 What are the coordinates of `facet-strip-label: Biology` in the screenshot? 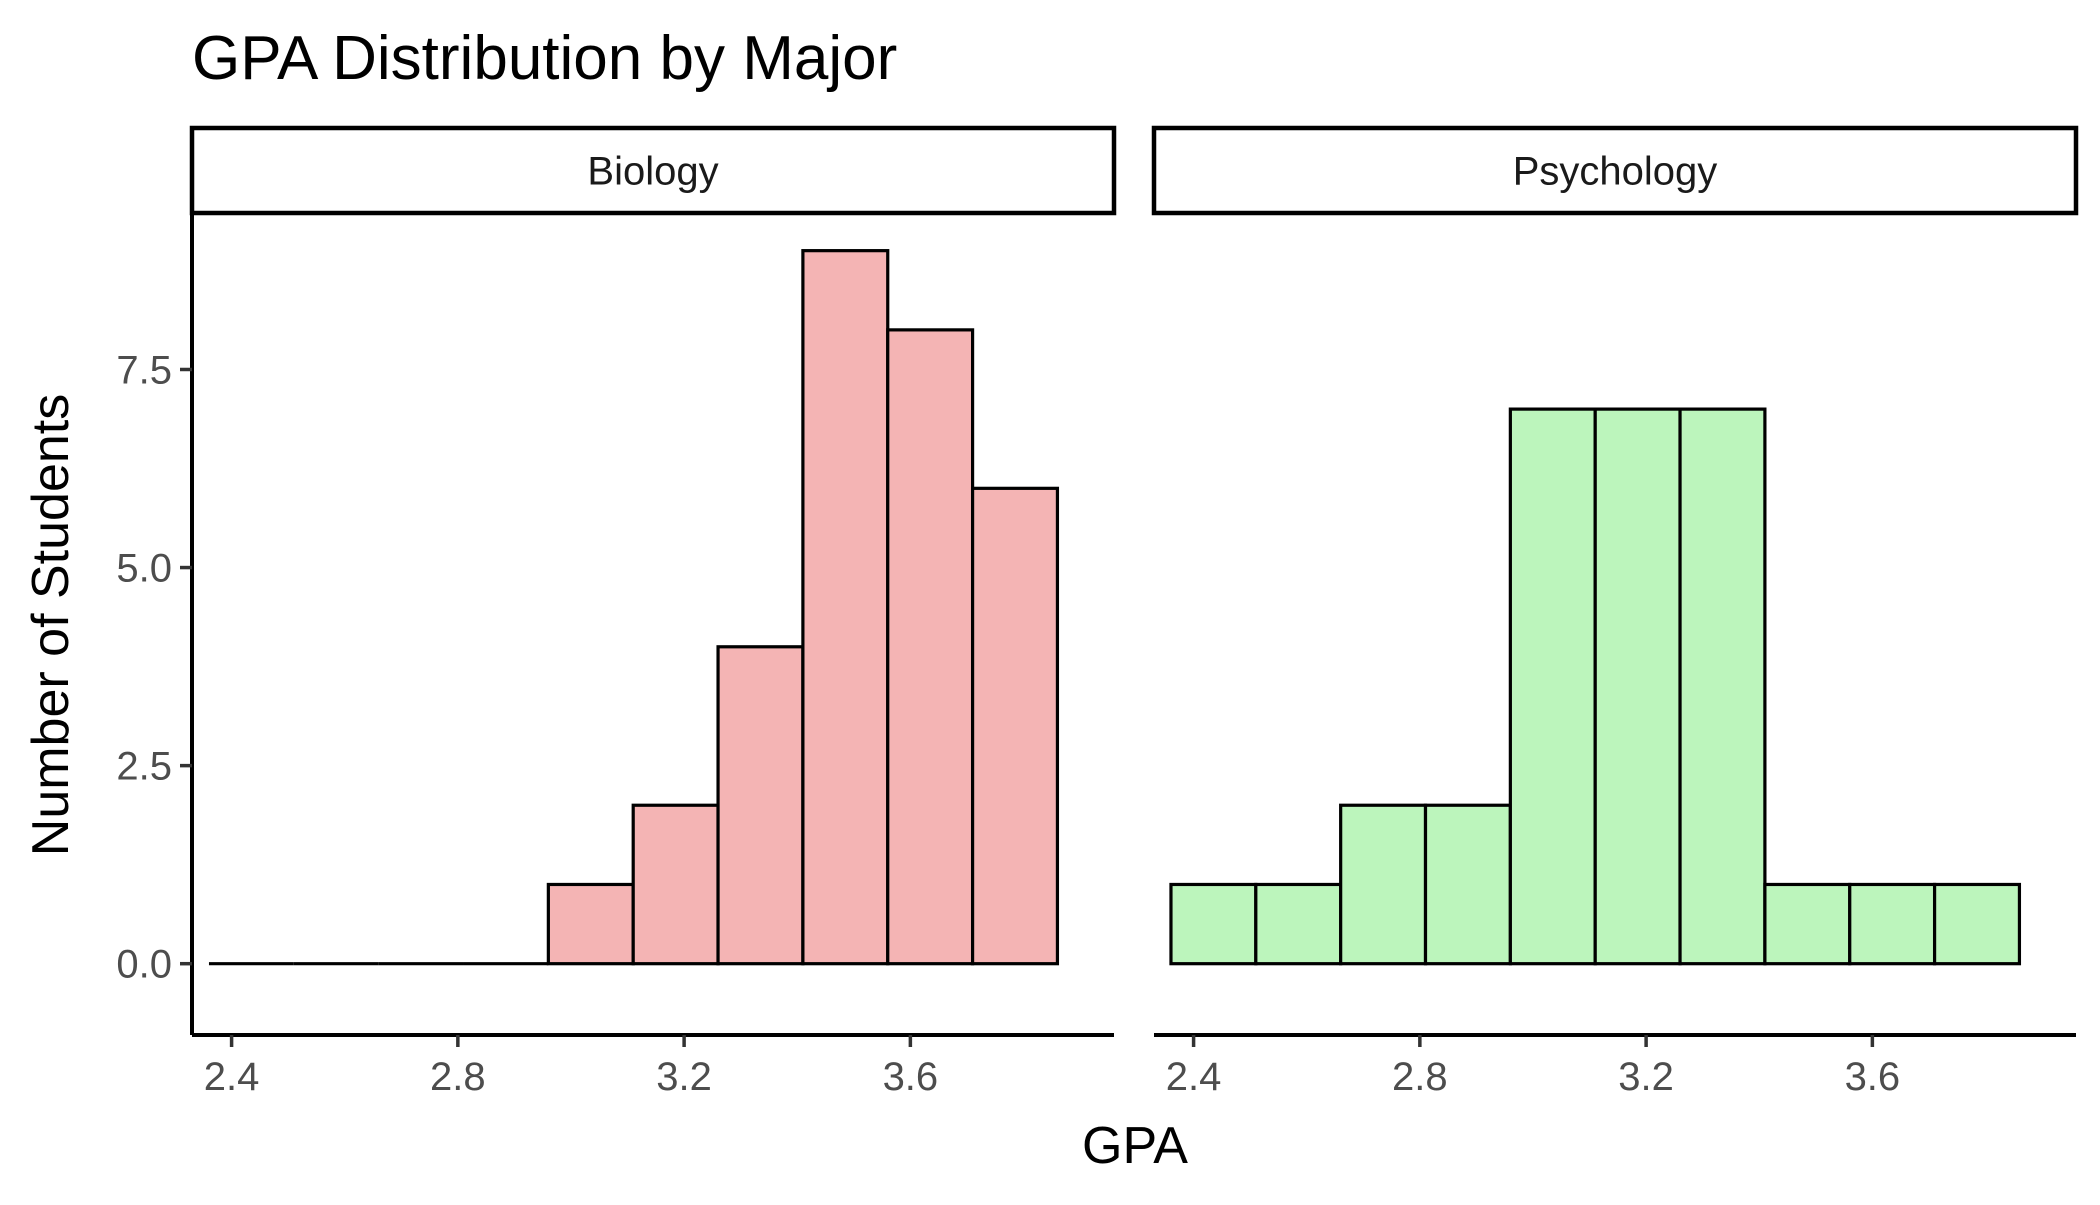 It's located at (652, 172).